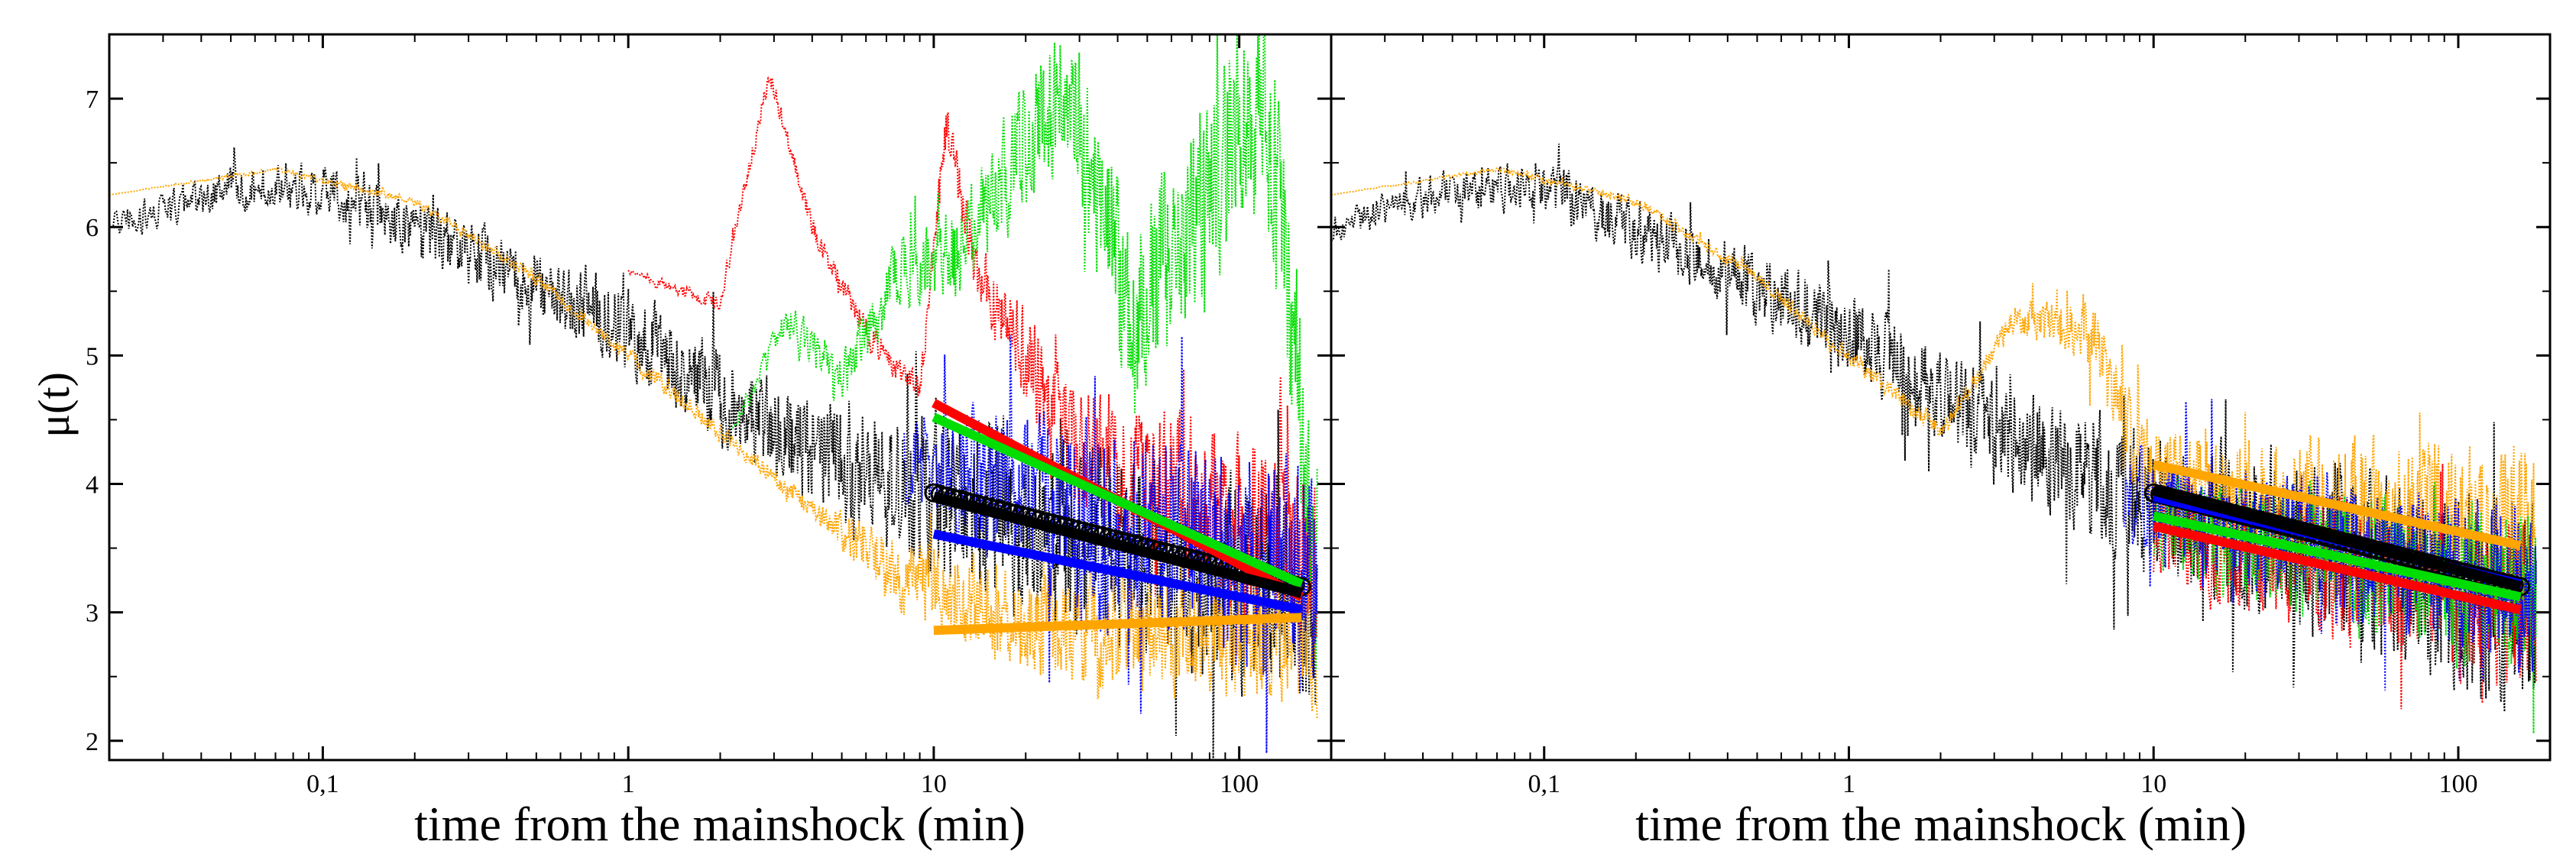 The image size is (2576, 867). What do you see at coordinates (322, 784) in the screenshot?
I see `left-x-tick-label: 0,1` at bounding box center [322, 784].